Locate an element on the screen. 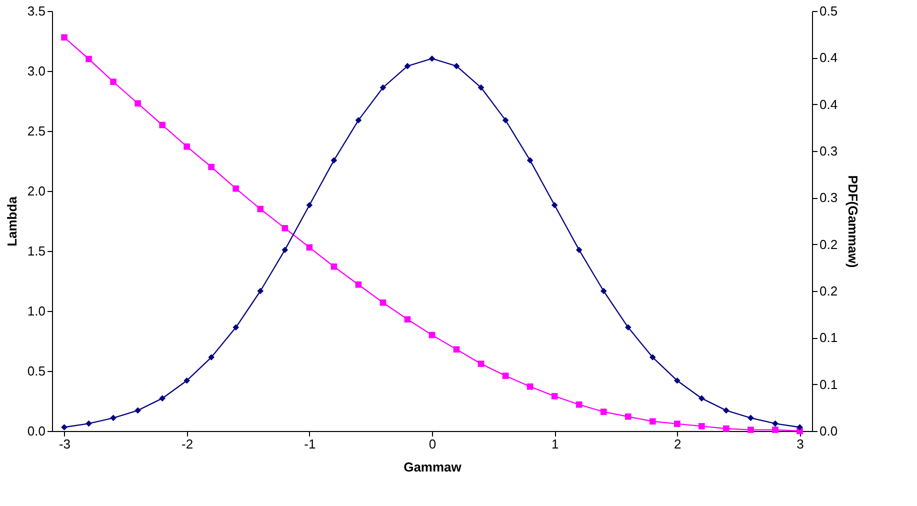  x-tick-label: 3 is located at coordinates (800, 444).